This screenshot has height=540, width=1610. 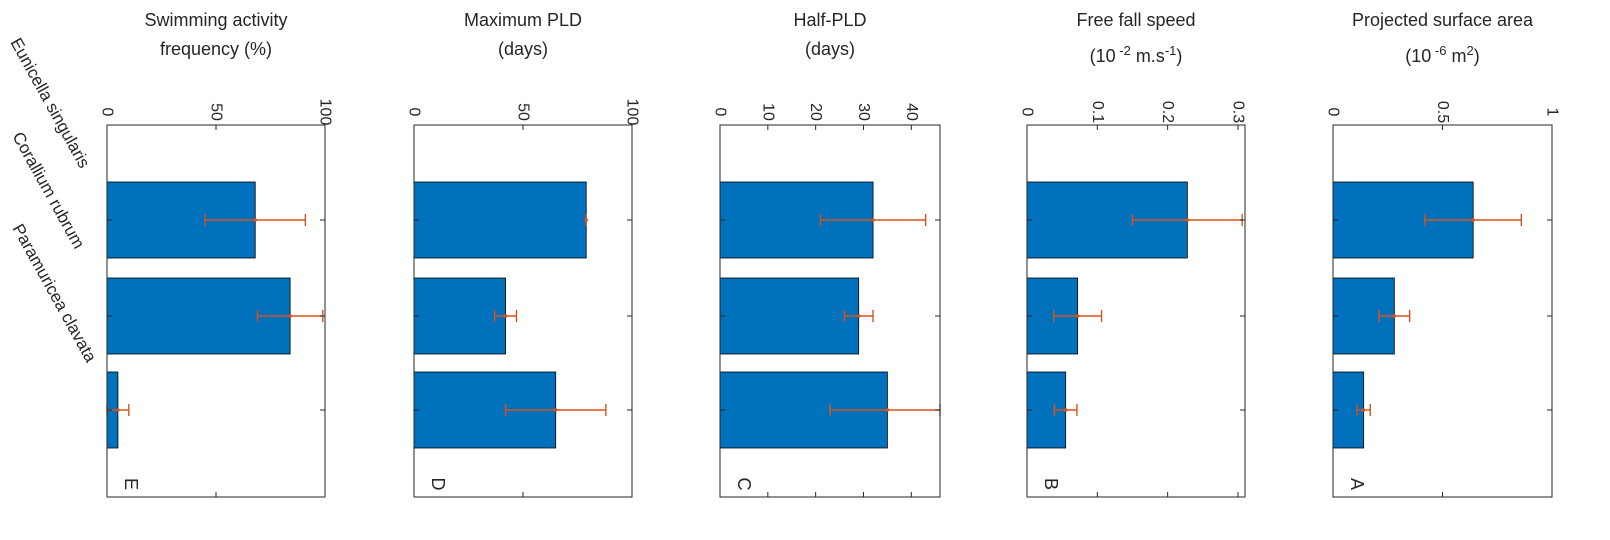 I want to click on tick-label: 10, so click(x=767, y=112).